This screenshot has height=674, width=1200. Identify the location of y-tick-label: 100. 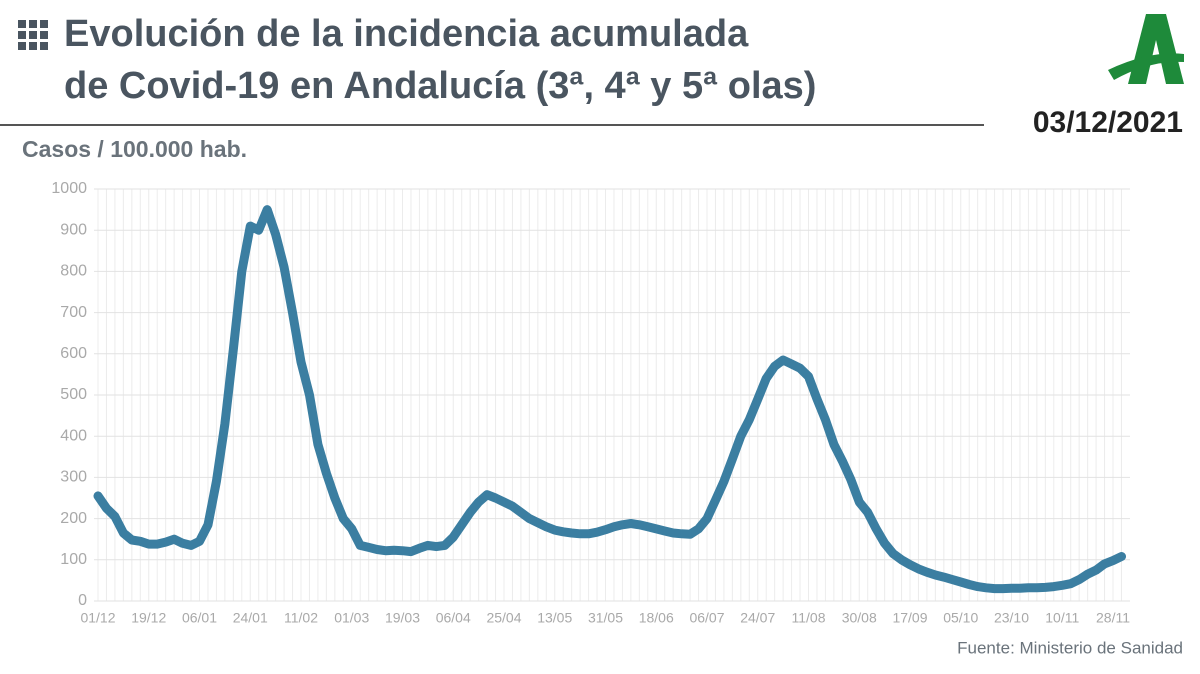
(73, 559).